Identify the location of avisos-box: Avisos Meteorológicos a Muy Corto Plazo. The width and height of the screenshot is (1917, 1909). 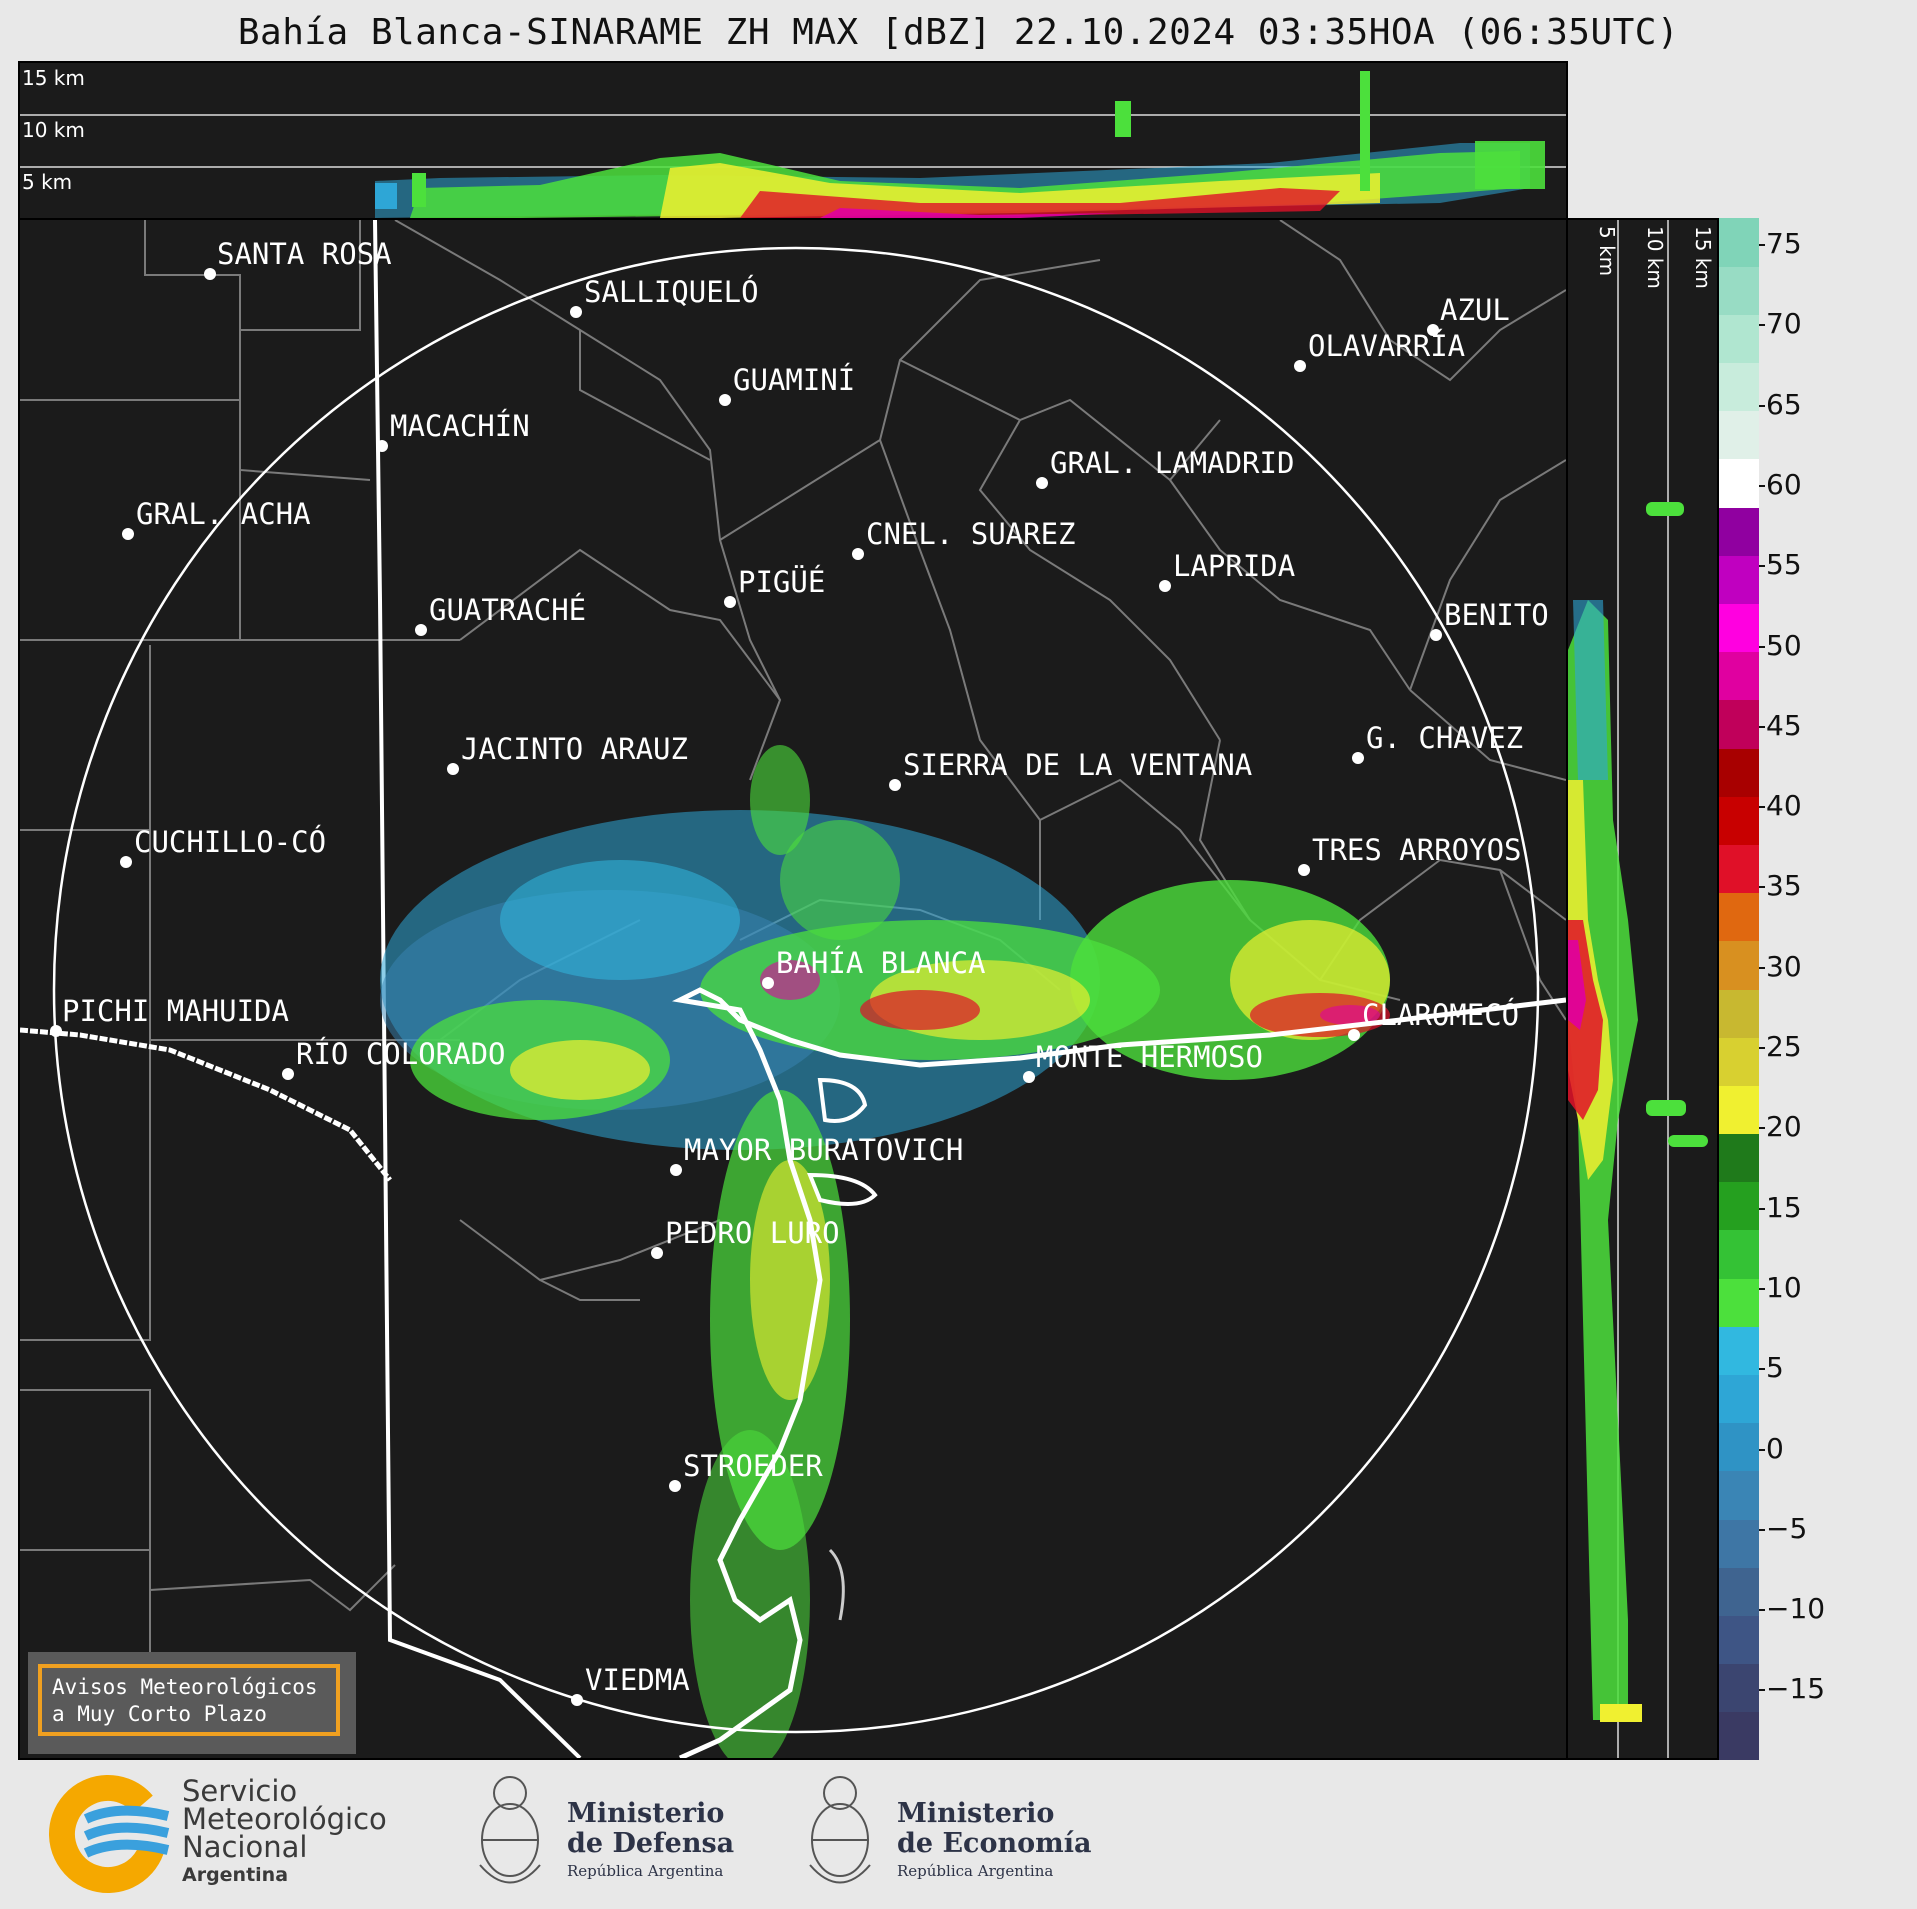
(189, 1700).